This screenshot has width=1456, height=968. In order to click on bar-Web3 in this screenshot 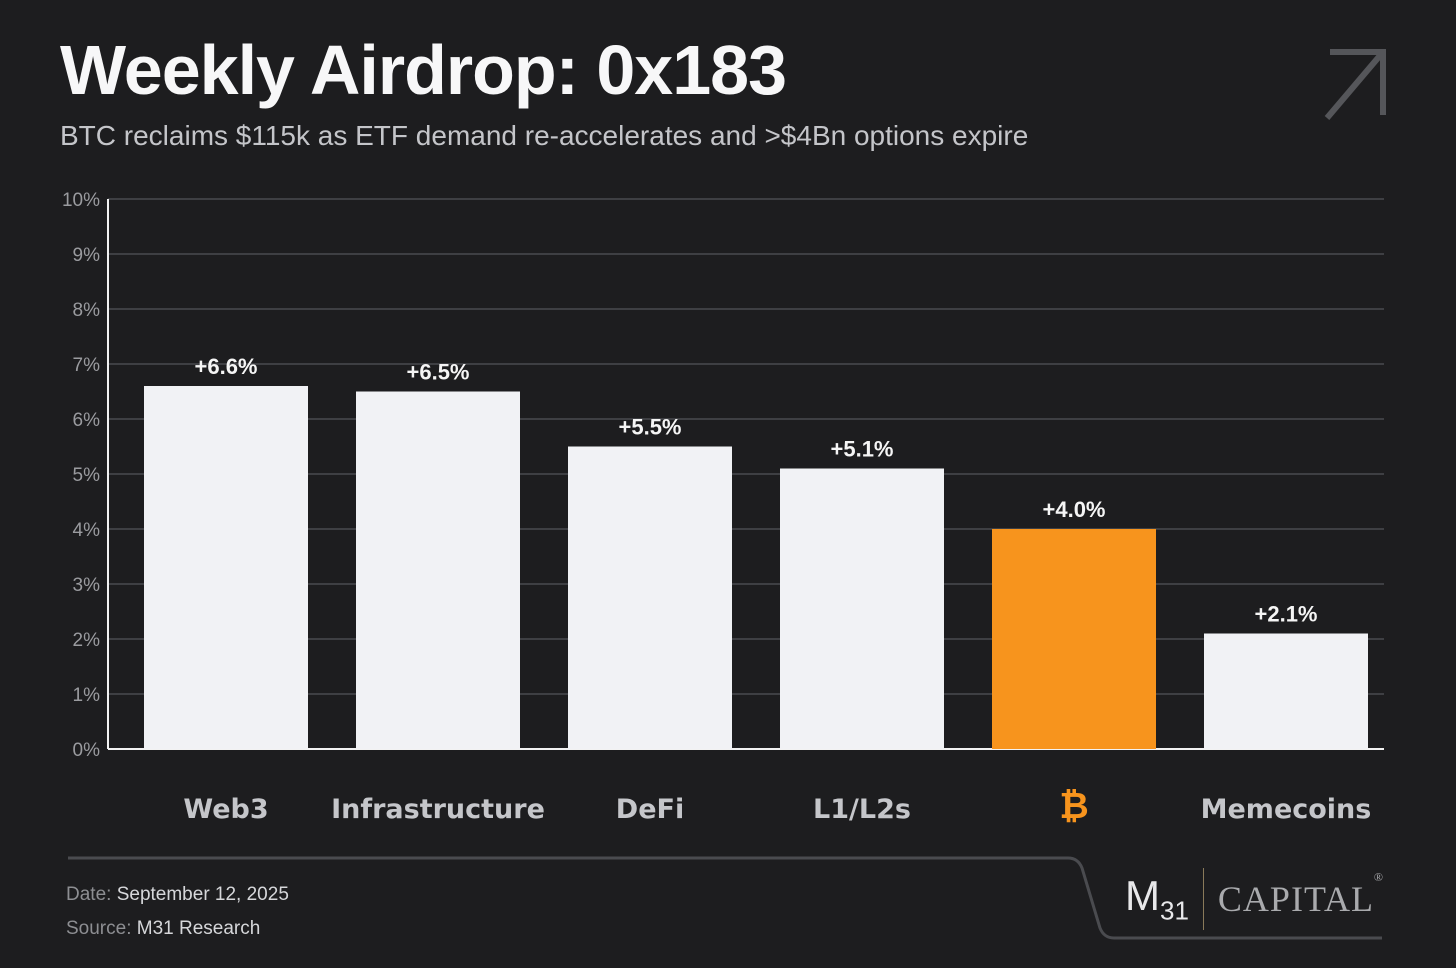, I will do `click(226, 567)`.